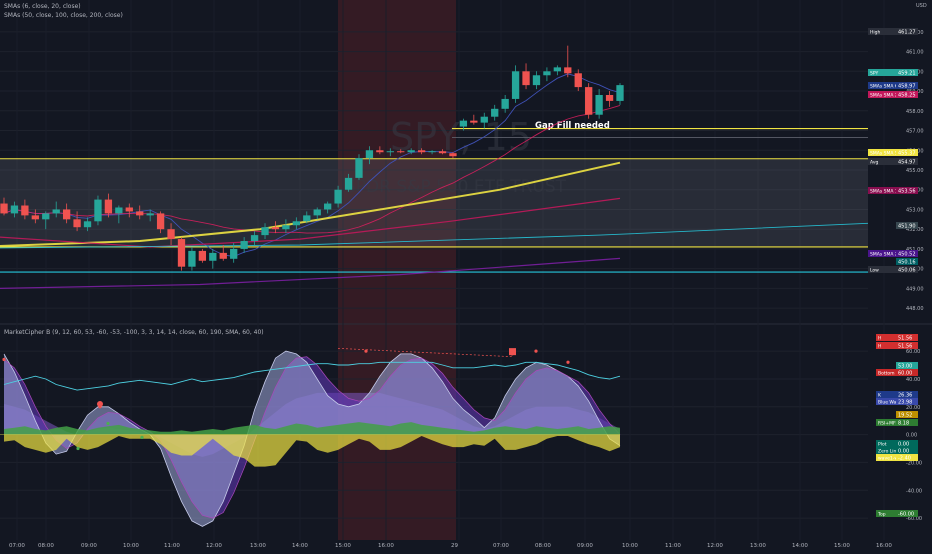 The height and width of the screenshot is (554, 932). What do you see at coordinates (46, 546) in the screenshot?
I see `x-tick-label: 08:00` at bounding box center [46, 546].